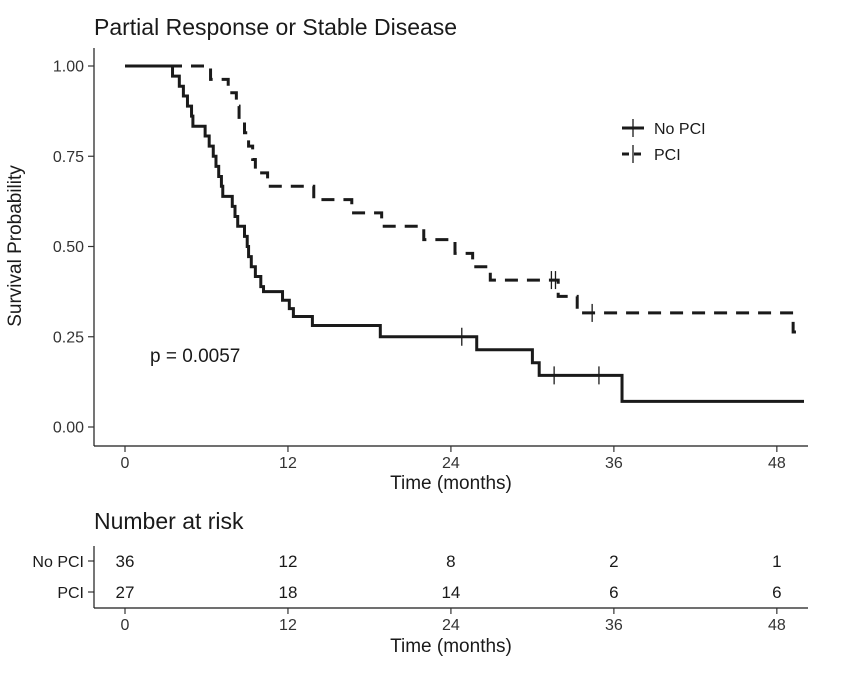 Image resolution: width=864 pixels, height=673 pixels. What do you see at coordinates (125, 561) in the screenshot?
I see `risk-cell: 36` at bounding box center [125, 561].